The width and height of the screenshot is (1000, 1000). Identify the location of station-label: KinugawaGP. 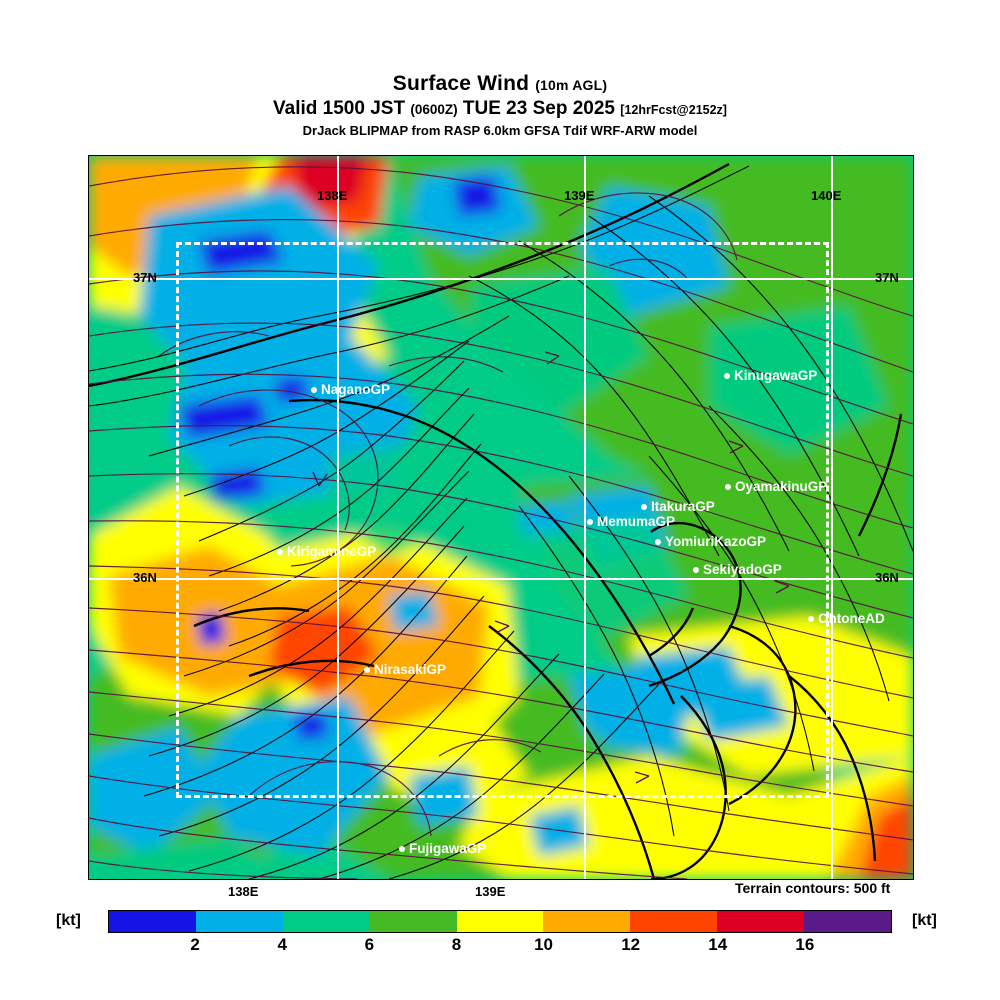
(776, 375).